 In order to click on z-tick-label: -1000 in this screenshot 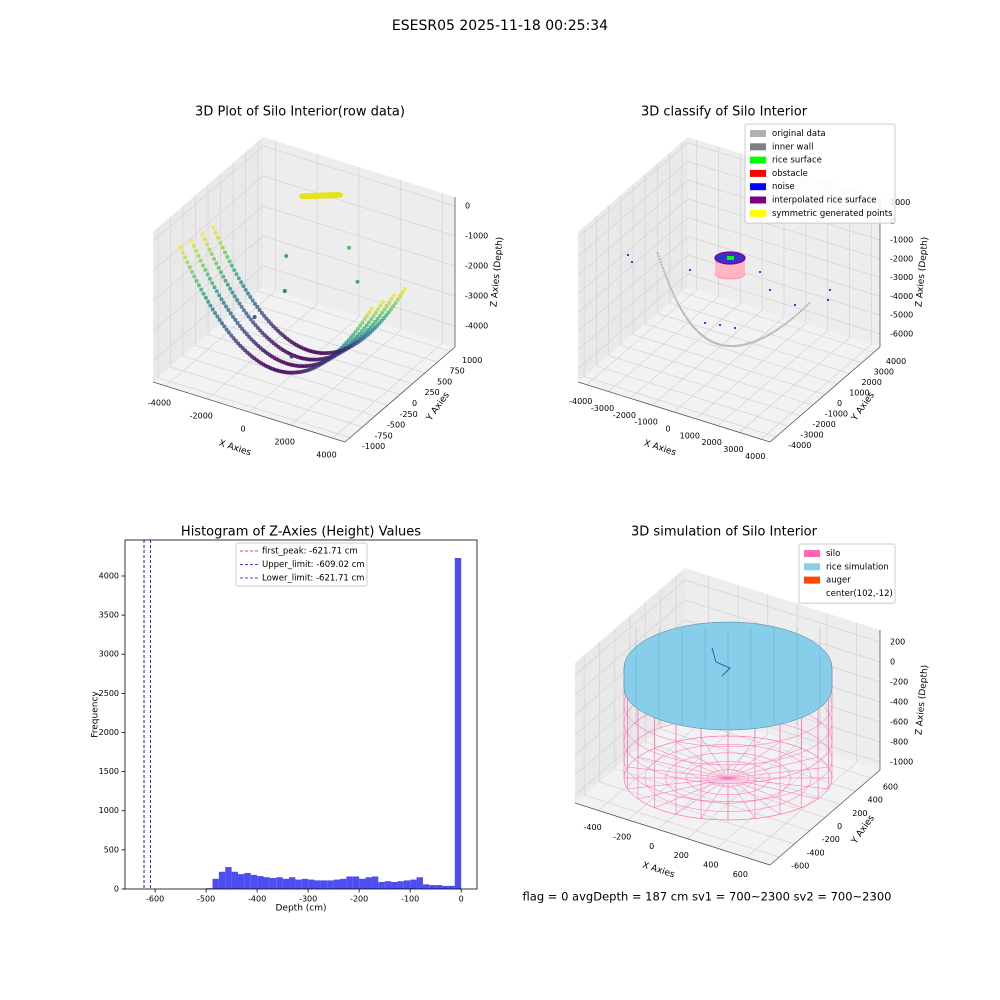, I will do `click(901, 762)`.